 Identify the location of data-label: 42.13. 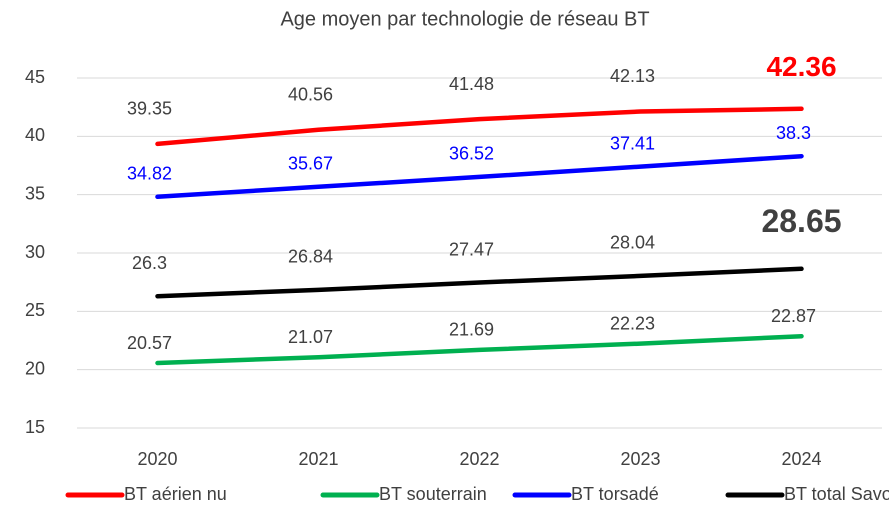
(632, 76).